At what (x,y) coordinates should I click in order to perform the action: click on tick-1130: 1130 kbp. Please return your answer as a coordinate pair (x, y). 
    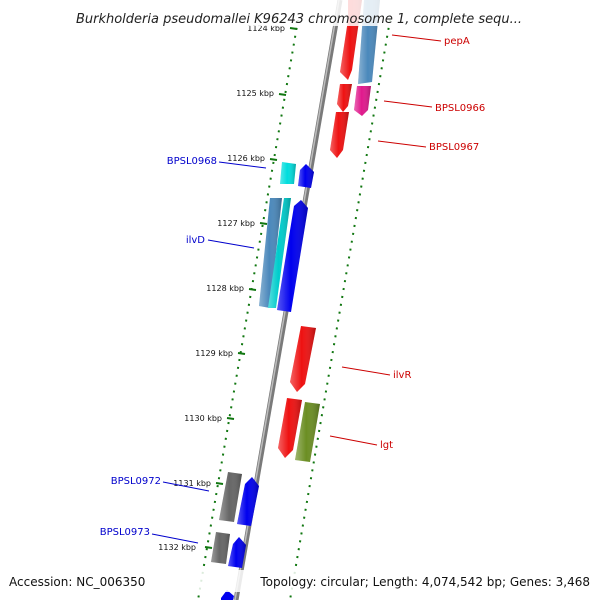
    Looking at the image, I should click on (209, 418).